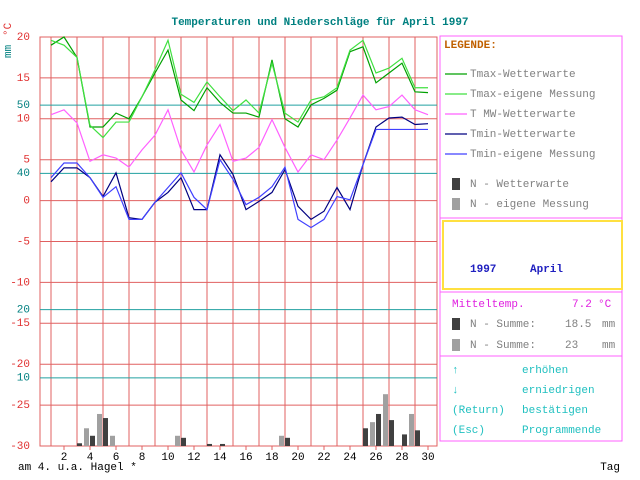  Describe the element at coordinates (529, 205) in the screenshot. I see `legend-label: N - eigene Messung` at that location.